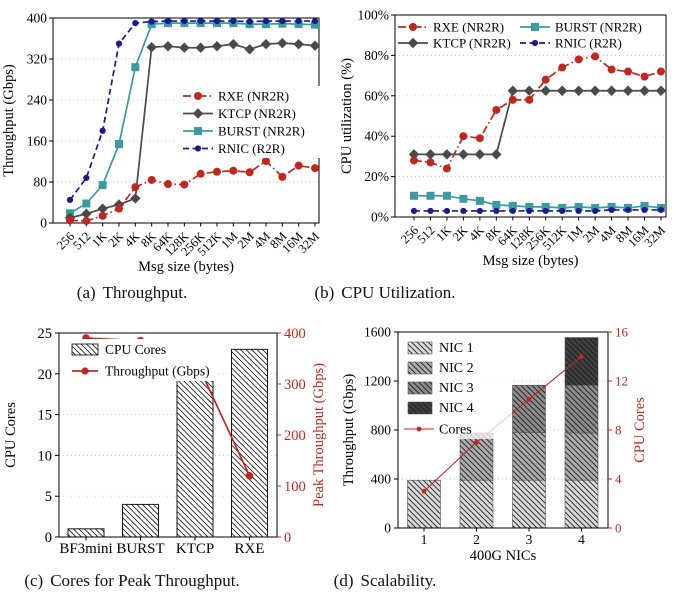 This screenshot has width=676, height=611. What do you see at coordinates (456, 368) in the screenshot?
I see `svg-text: NIC 2` at bounding box center [456, 368].